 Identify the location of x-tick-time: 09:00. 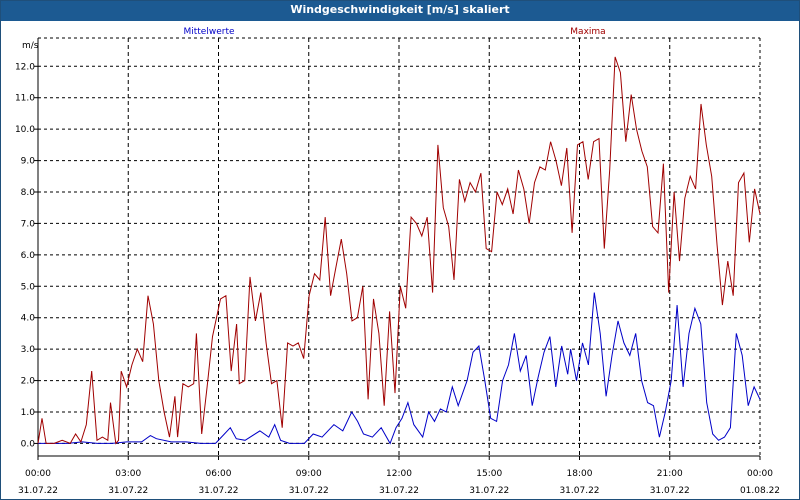
(309, 474).